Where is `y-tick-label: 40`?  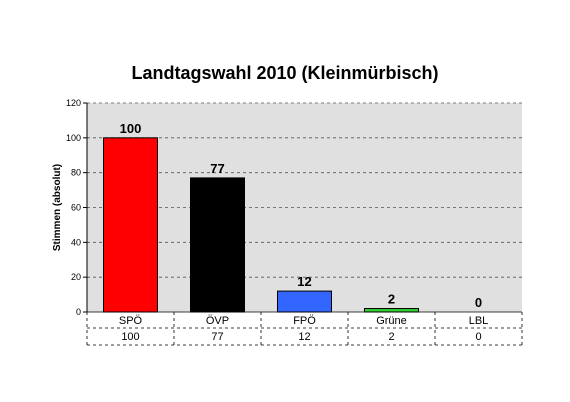
y-tick-label: 40 is located at coordinates (76, 242).